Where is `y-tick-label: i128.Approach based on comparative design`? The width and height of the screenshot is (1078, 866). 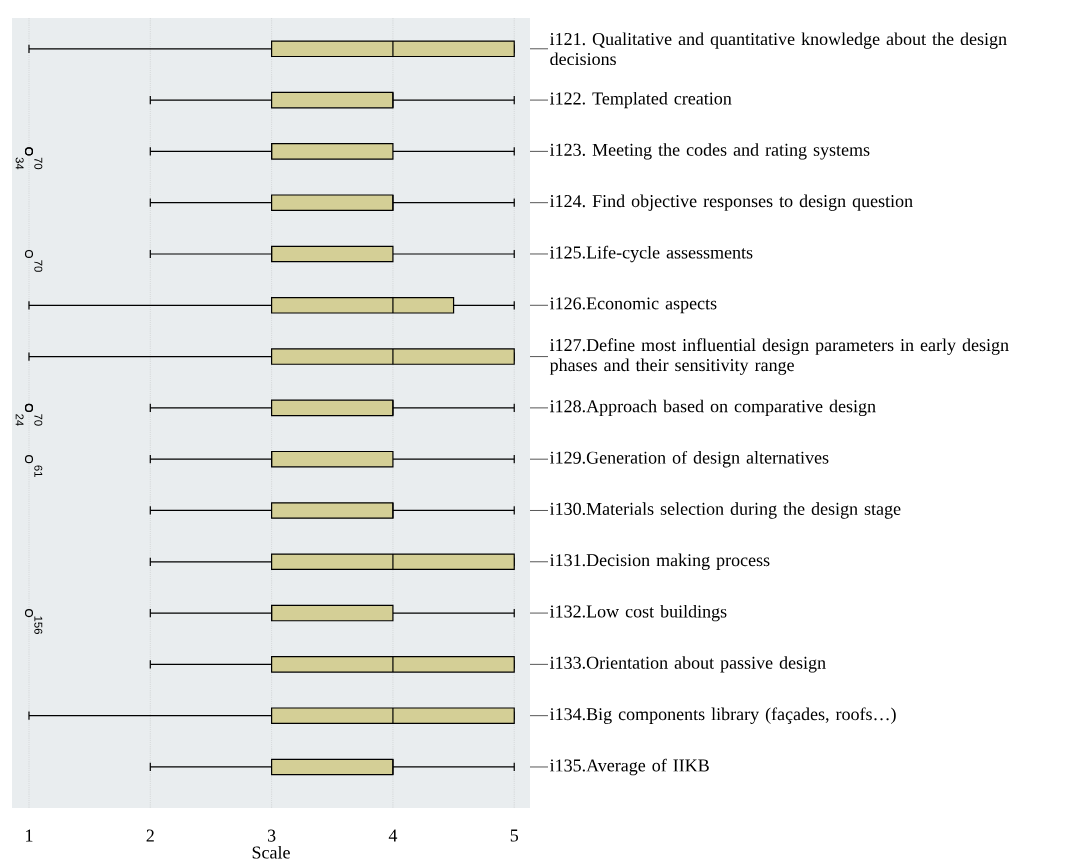 y-tick-label: i128.Approach based on comparative design is located at coordinates (712, 408).